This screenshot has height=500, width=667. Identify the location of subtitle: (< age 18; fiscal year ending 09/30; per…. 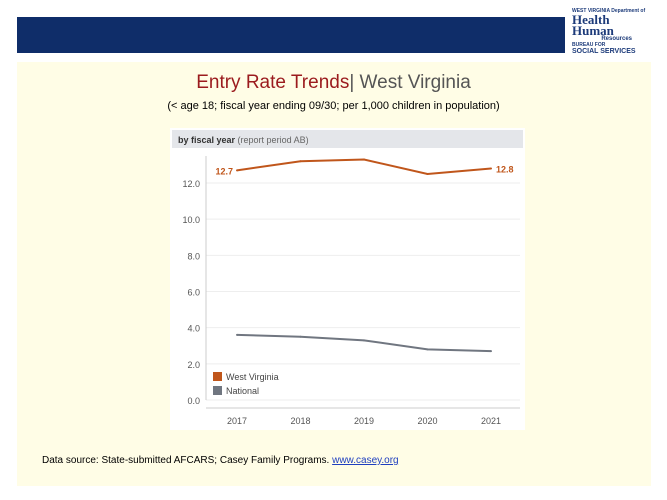
(333, 106).